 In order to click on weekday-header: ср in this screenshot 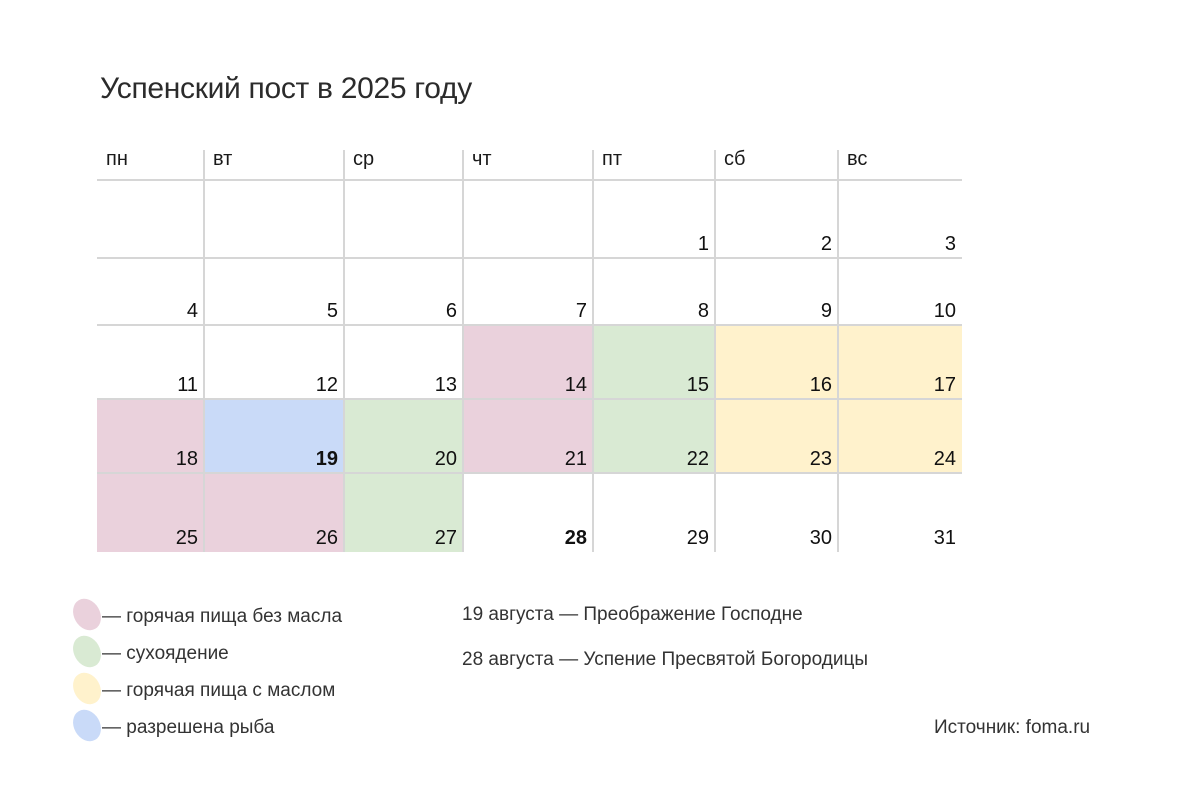, I will do `click(364, 159)`.